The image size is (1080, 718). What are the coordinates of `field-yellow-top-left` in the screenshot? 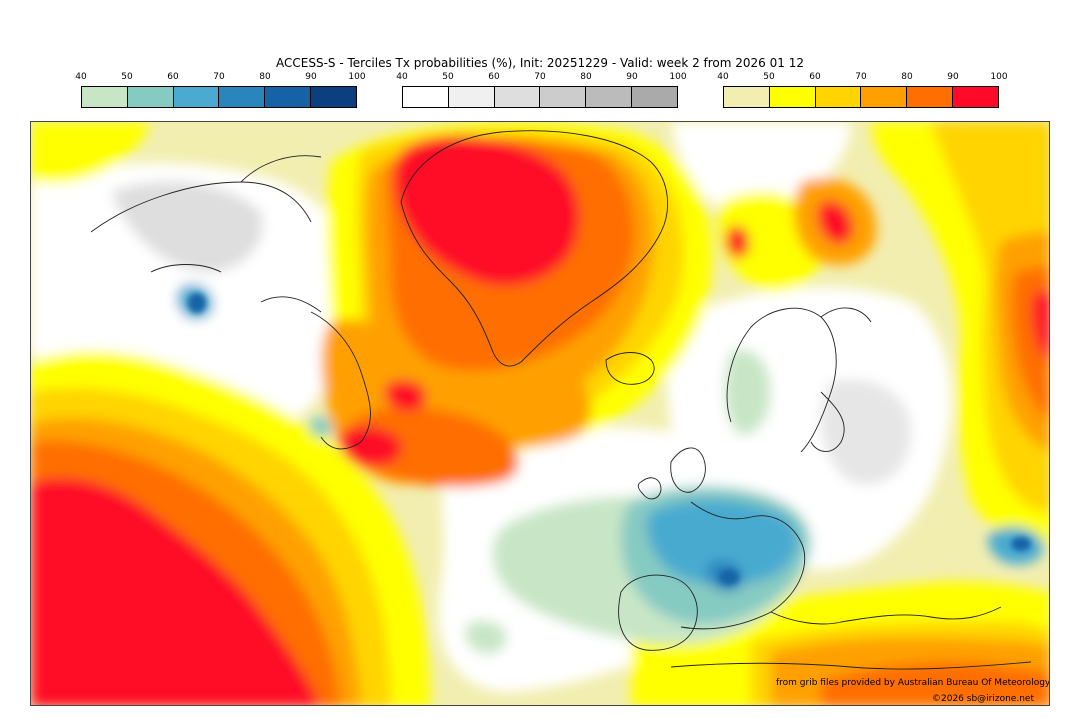 It's located at (91, 152).